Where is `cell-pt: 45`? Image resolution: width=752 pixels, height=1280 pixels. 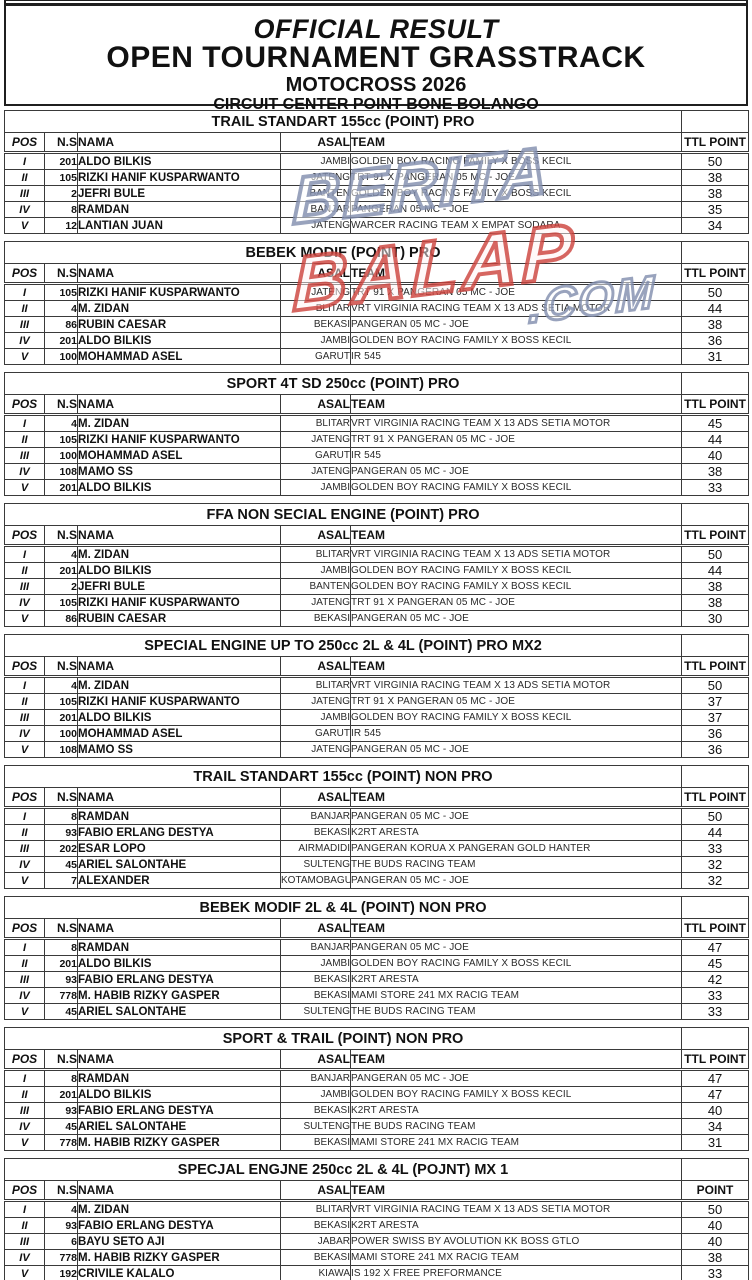 cell-pt: 45 is located at coordinates (715, 963).